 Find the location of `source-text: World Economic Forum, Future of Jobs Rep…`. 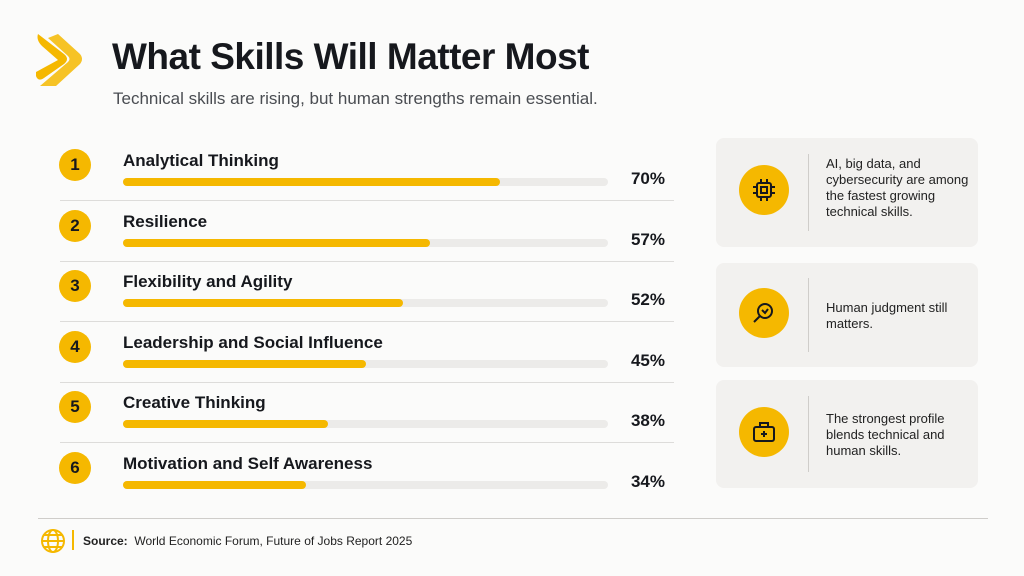

source-text: World Economic Forum, Future of Jobs Rep… is located at coordinates (273, 541).